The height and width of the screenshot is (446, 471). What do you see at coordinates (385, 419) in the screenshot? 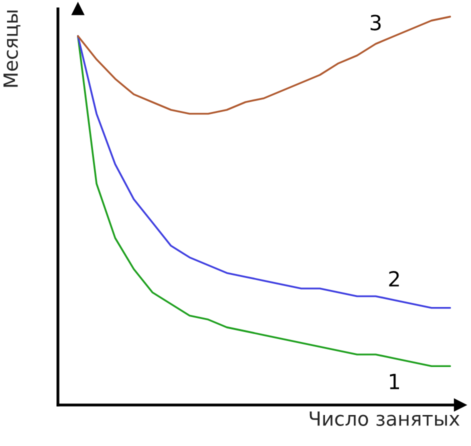
I see `x-axis-title: Число занятых` at bounding box center [385, 419].